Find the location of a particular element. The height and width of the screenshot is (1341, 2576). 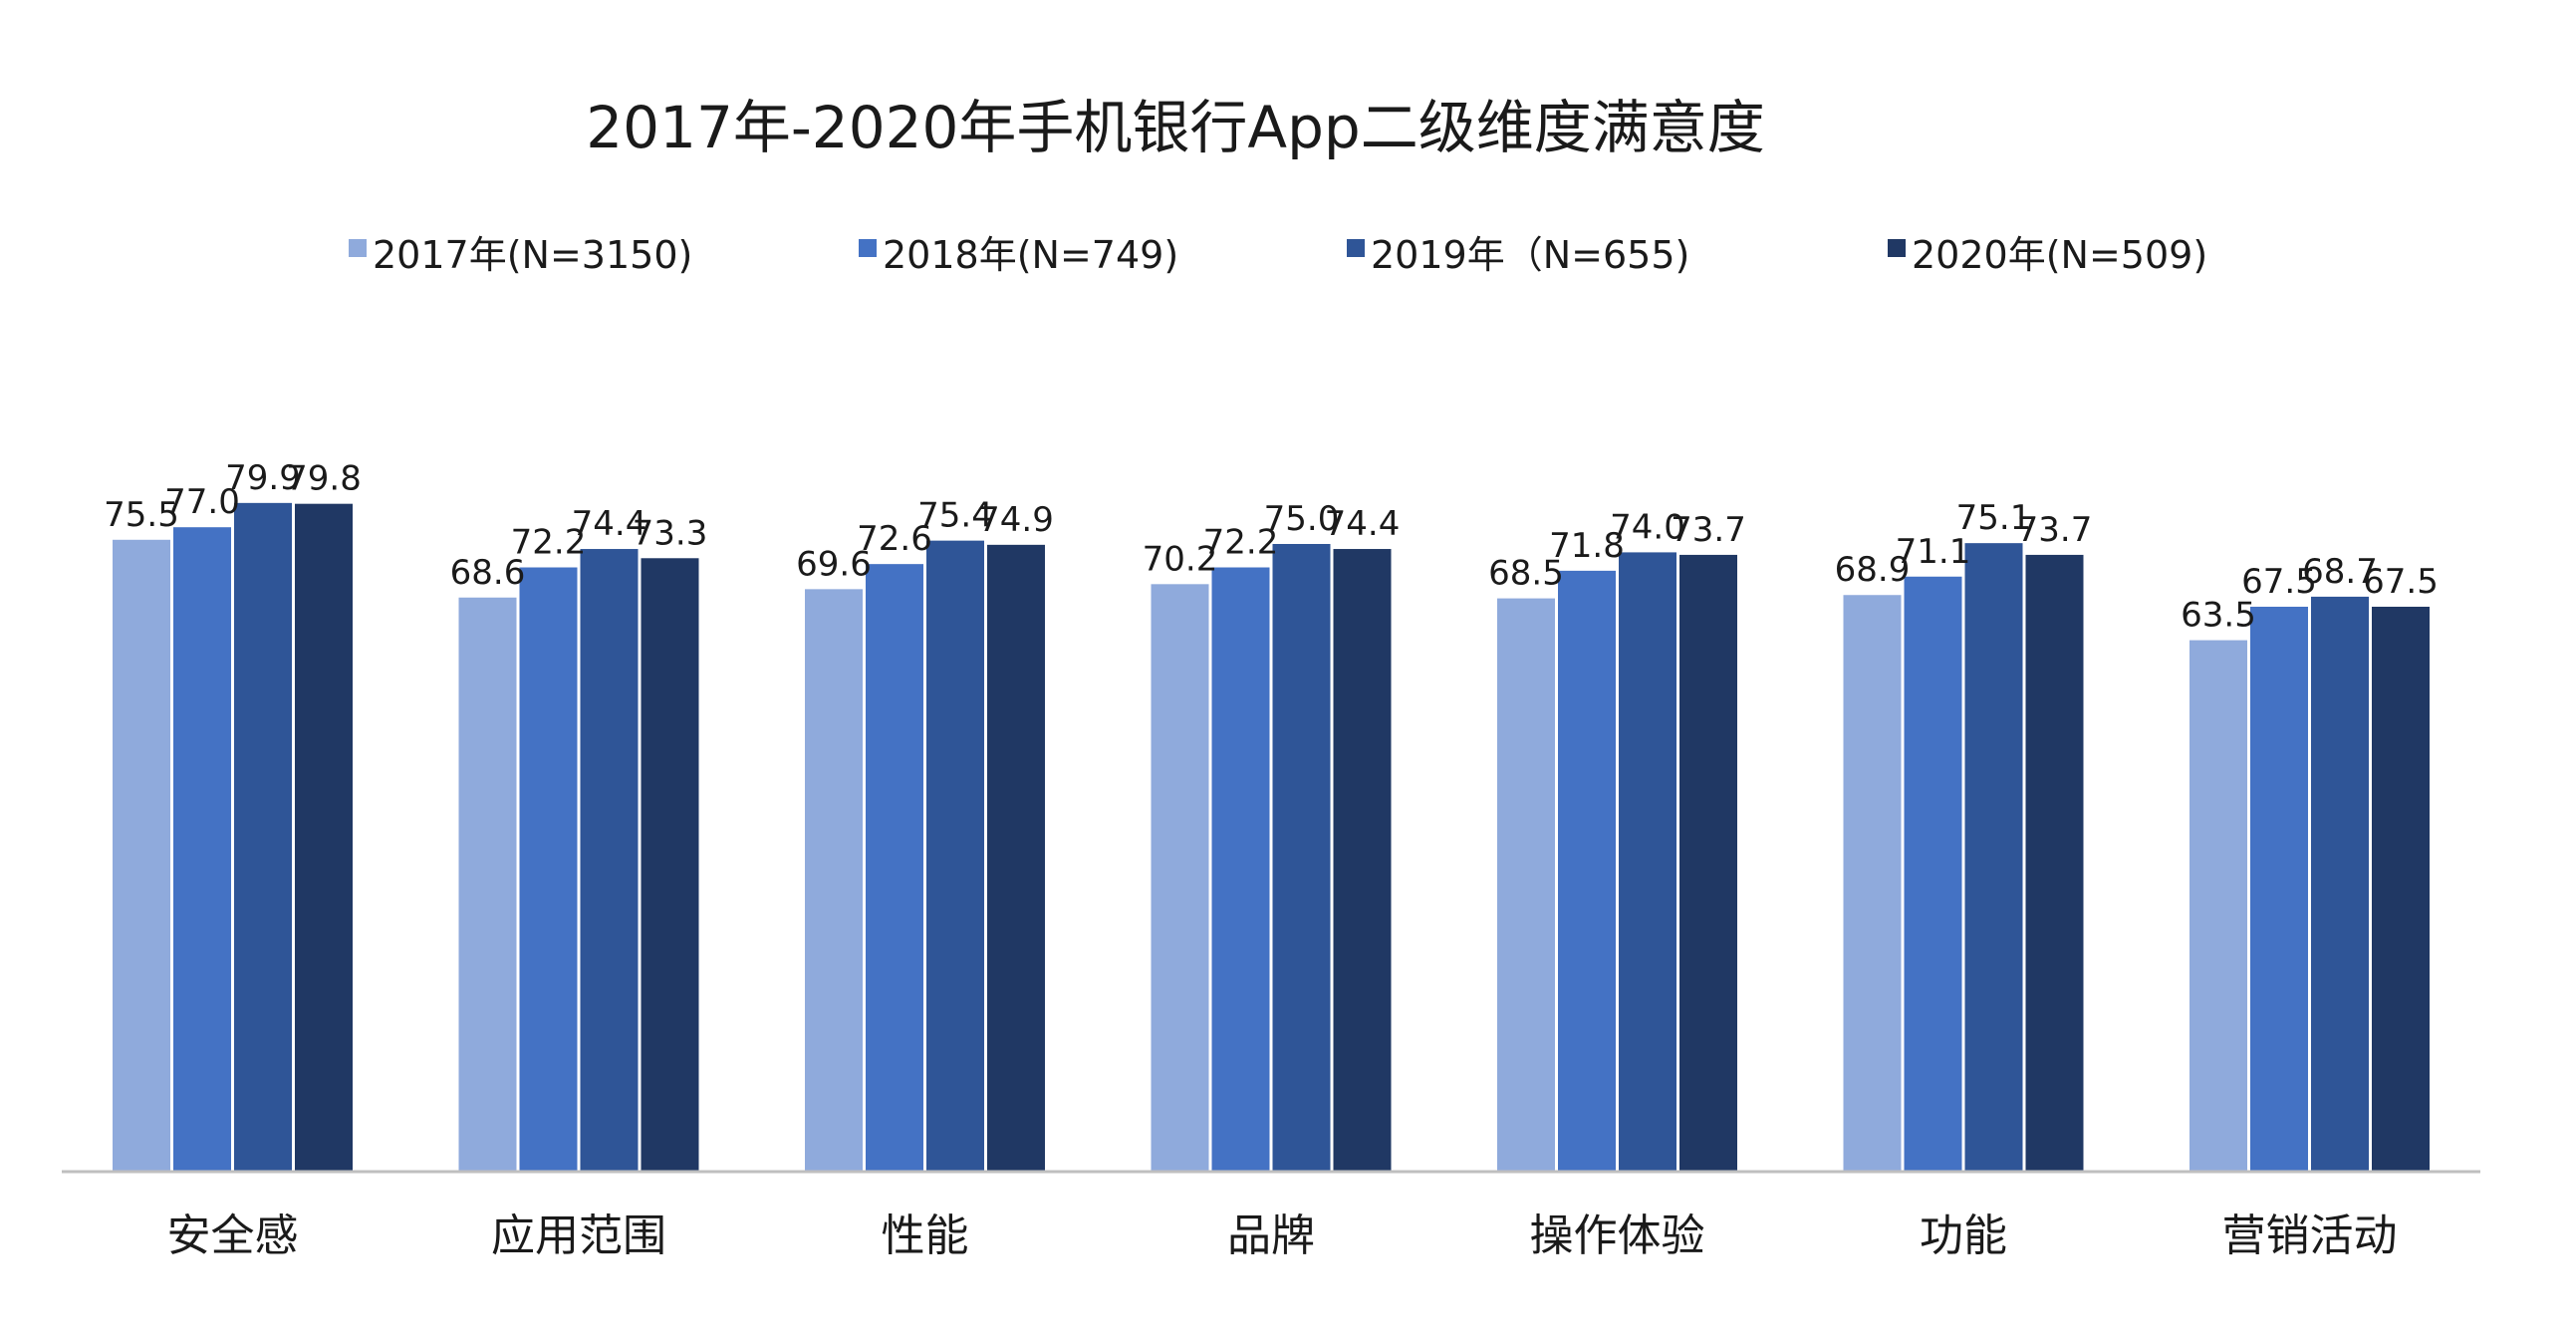

value-label-5-2: 71.8 is located at coordinates (1587, 546).